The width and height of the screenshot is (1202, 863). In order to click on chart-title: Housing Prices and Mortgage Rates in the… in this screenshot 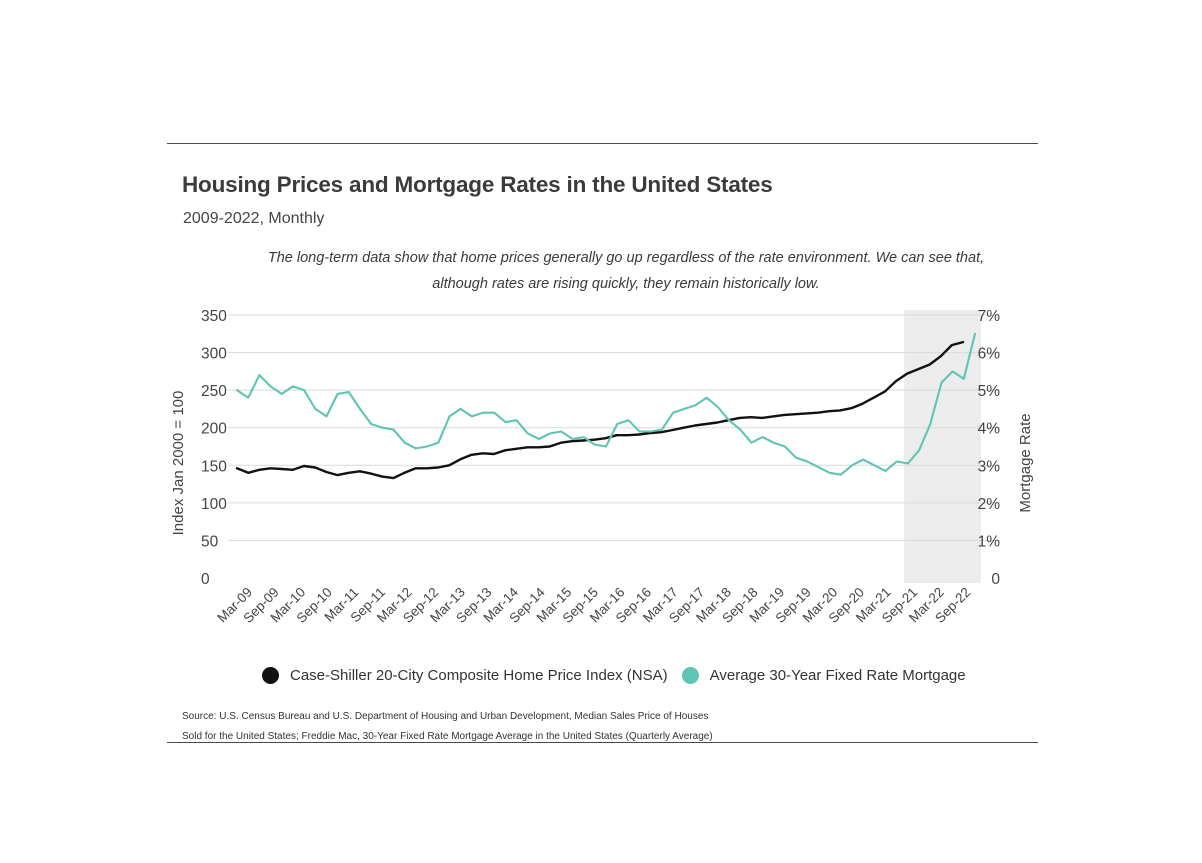, I will do `click(477, 184)`.